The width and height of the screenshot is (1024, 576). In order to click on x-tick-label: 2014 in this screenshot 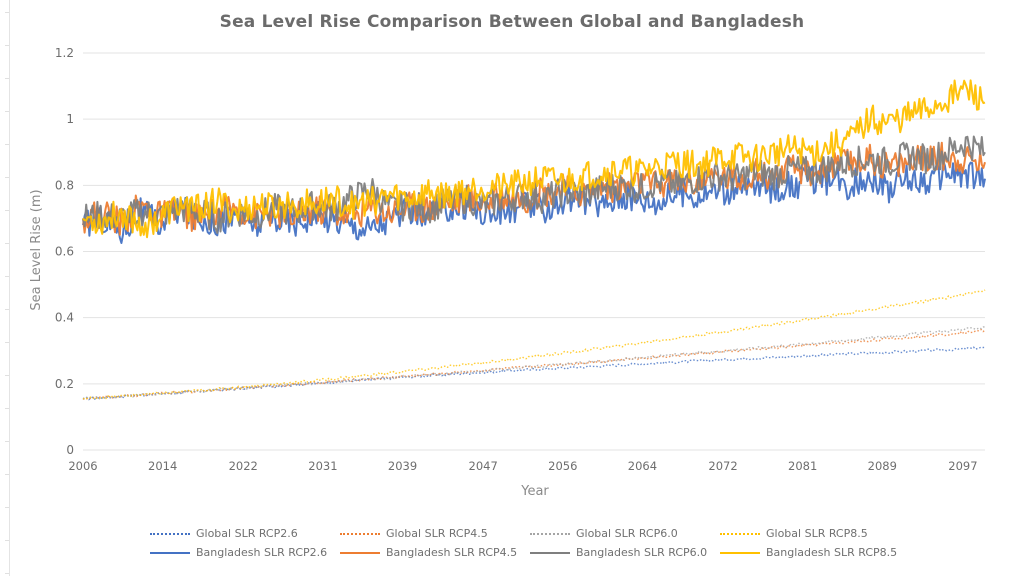, I will do `click(162, 466)`.